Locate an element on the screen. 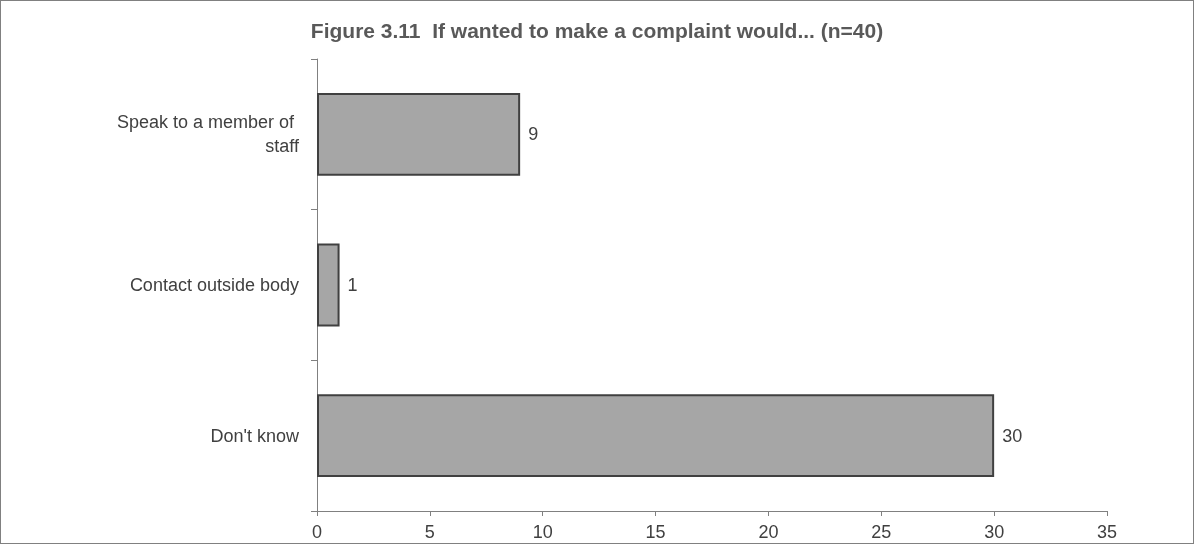 The width and height of the screenshot is (1194, 544). x-tick-label: 35 is located at coordinates (1107, 532).